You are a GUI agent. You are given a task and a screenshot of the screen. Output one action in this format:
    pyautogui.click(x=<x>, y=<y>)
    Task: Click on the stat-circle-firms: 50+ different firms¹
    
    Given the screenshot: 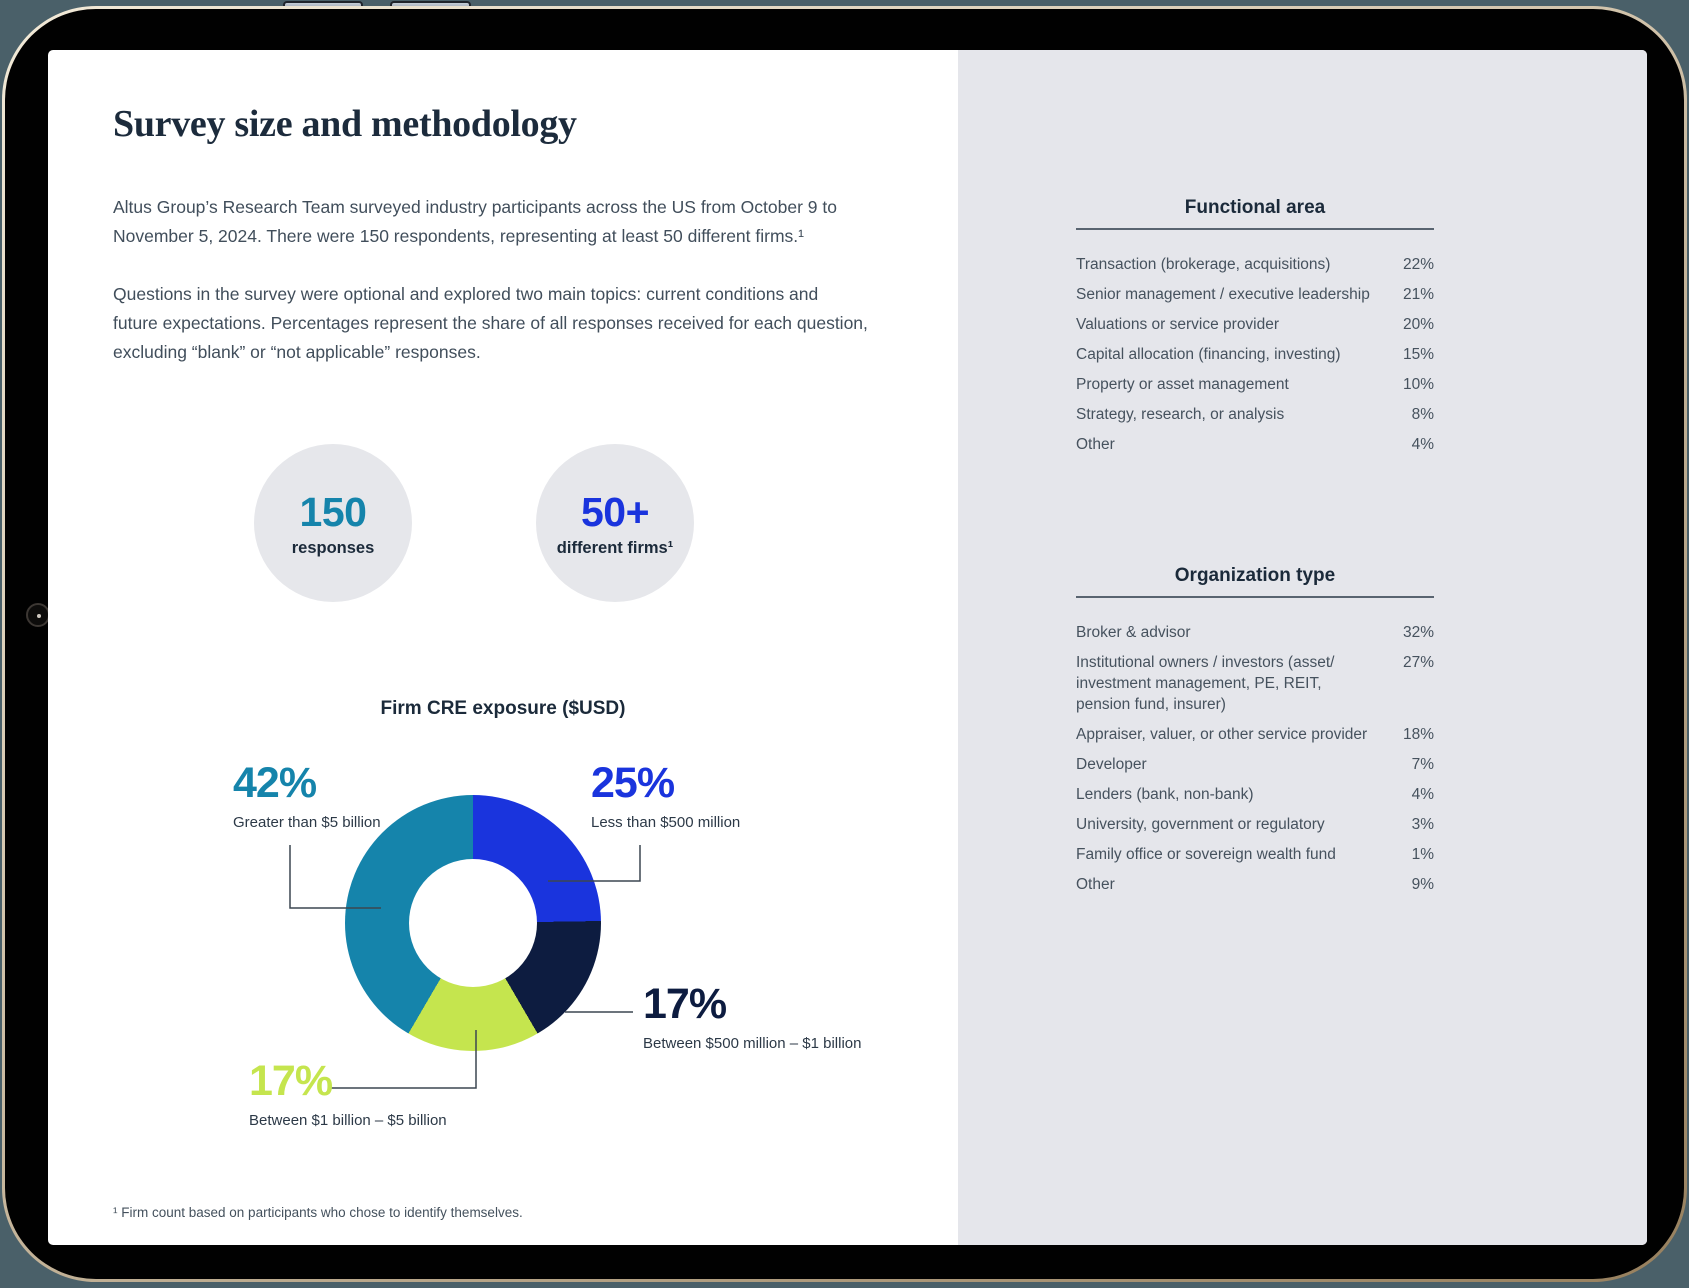 What is the action you would take?
    pyautogui.click(x=615, y=523)
    